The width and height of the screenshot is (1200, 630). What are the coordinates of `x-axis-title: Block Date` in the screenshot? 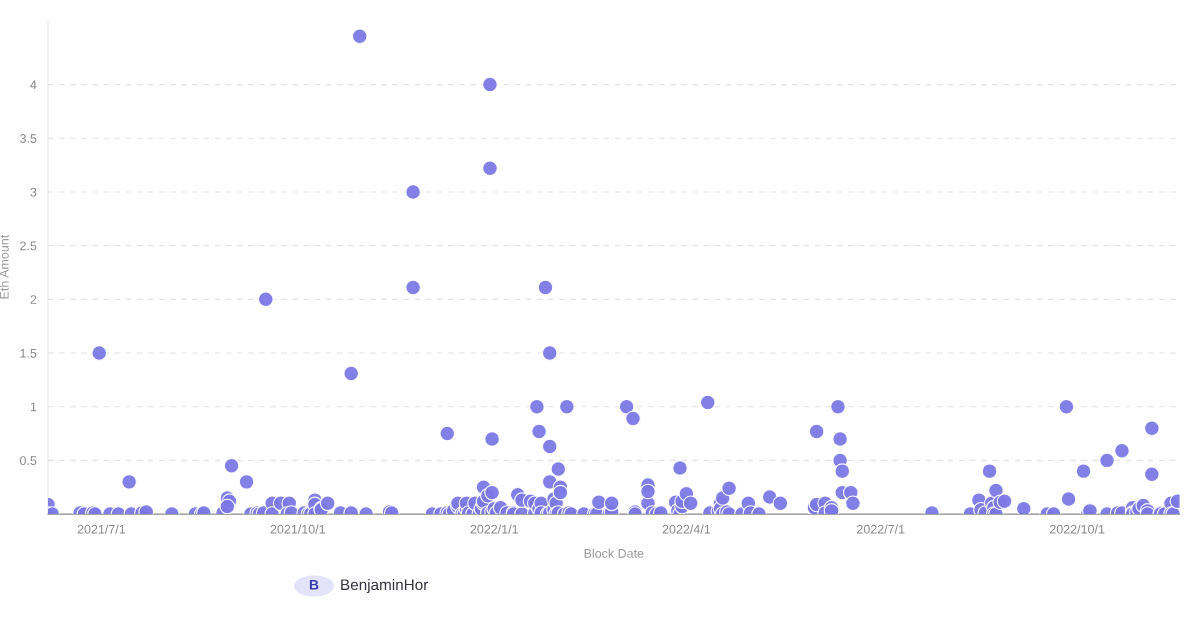 It's located at (614, 553).